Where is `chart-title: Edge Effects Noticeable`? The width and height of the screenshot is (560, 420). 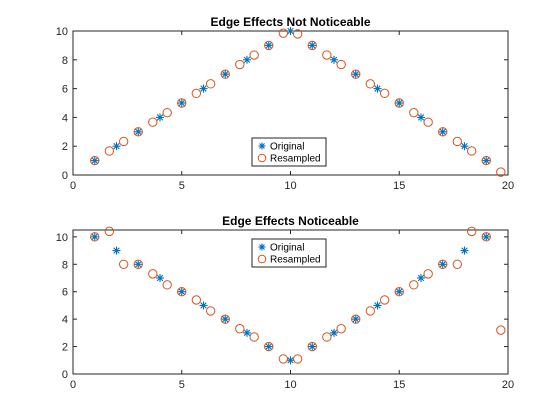 chart-title: Edge Effects Noticeable is located at coordinates (290, 221).